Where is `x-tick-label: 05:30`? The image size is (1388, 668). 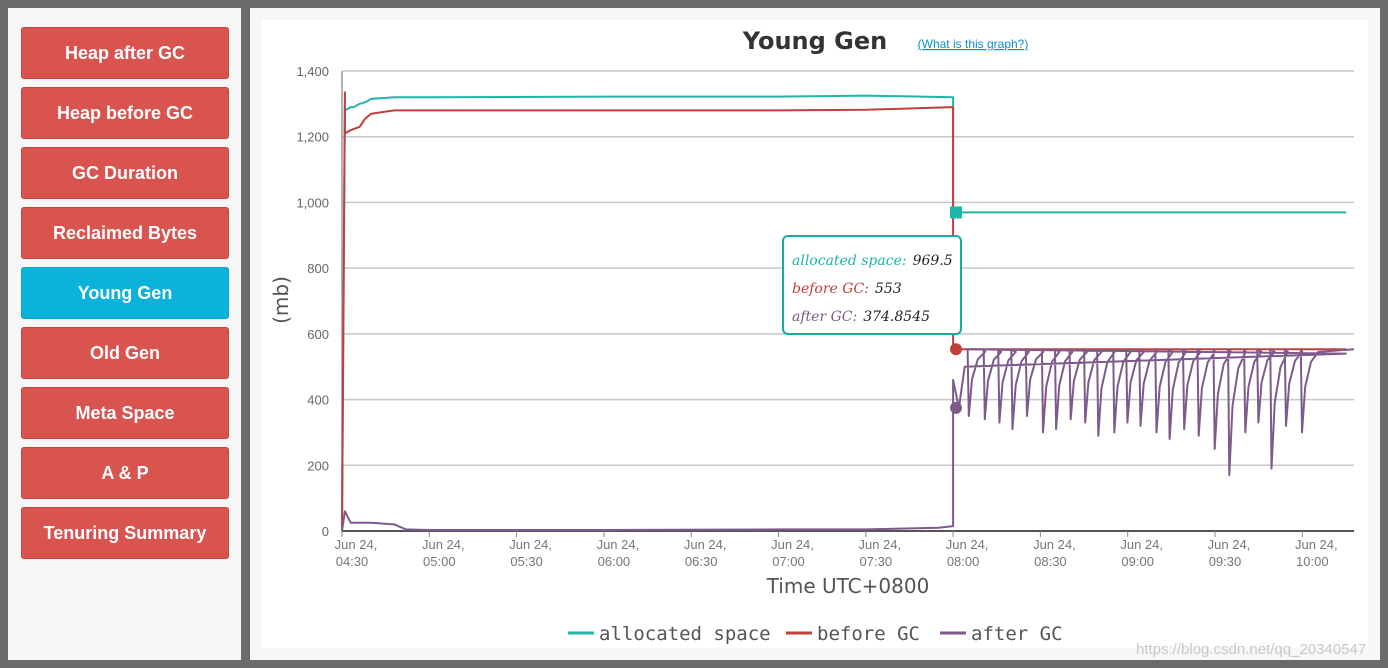
x-tick-label: 05:30 is located at coordinates (526, 561).